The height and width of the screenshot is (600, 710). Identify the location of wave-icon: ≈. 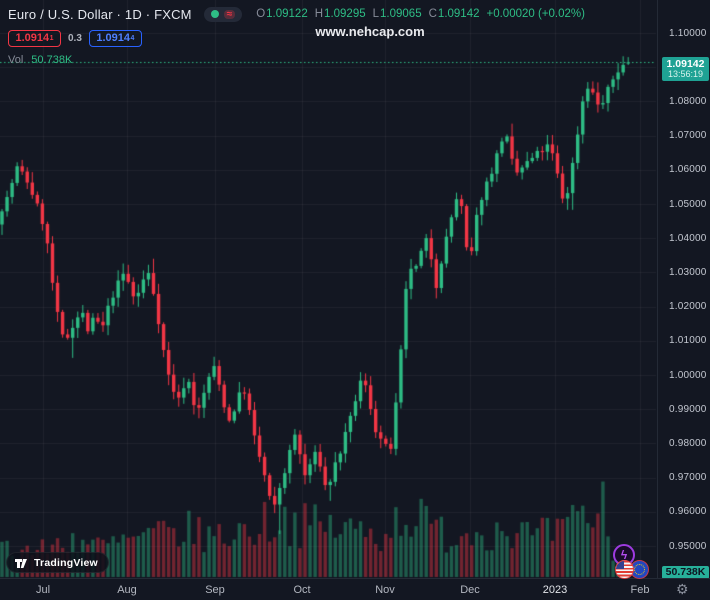
(229, 14).